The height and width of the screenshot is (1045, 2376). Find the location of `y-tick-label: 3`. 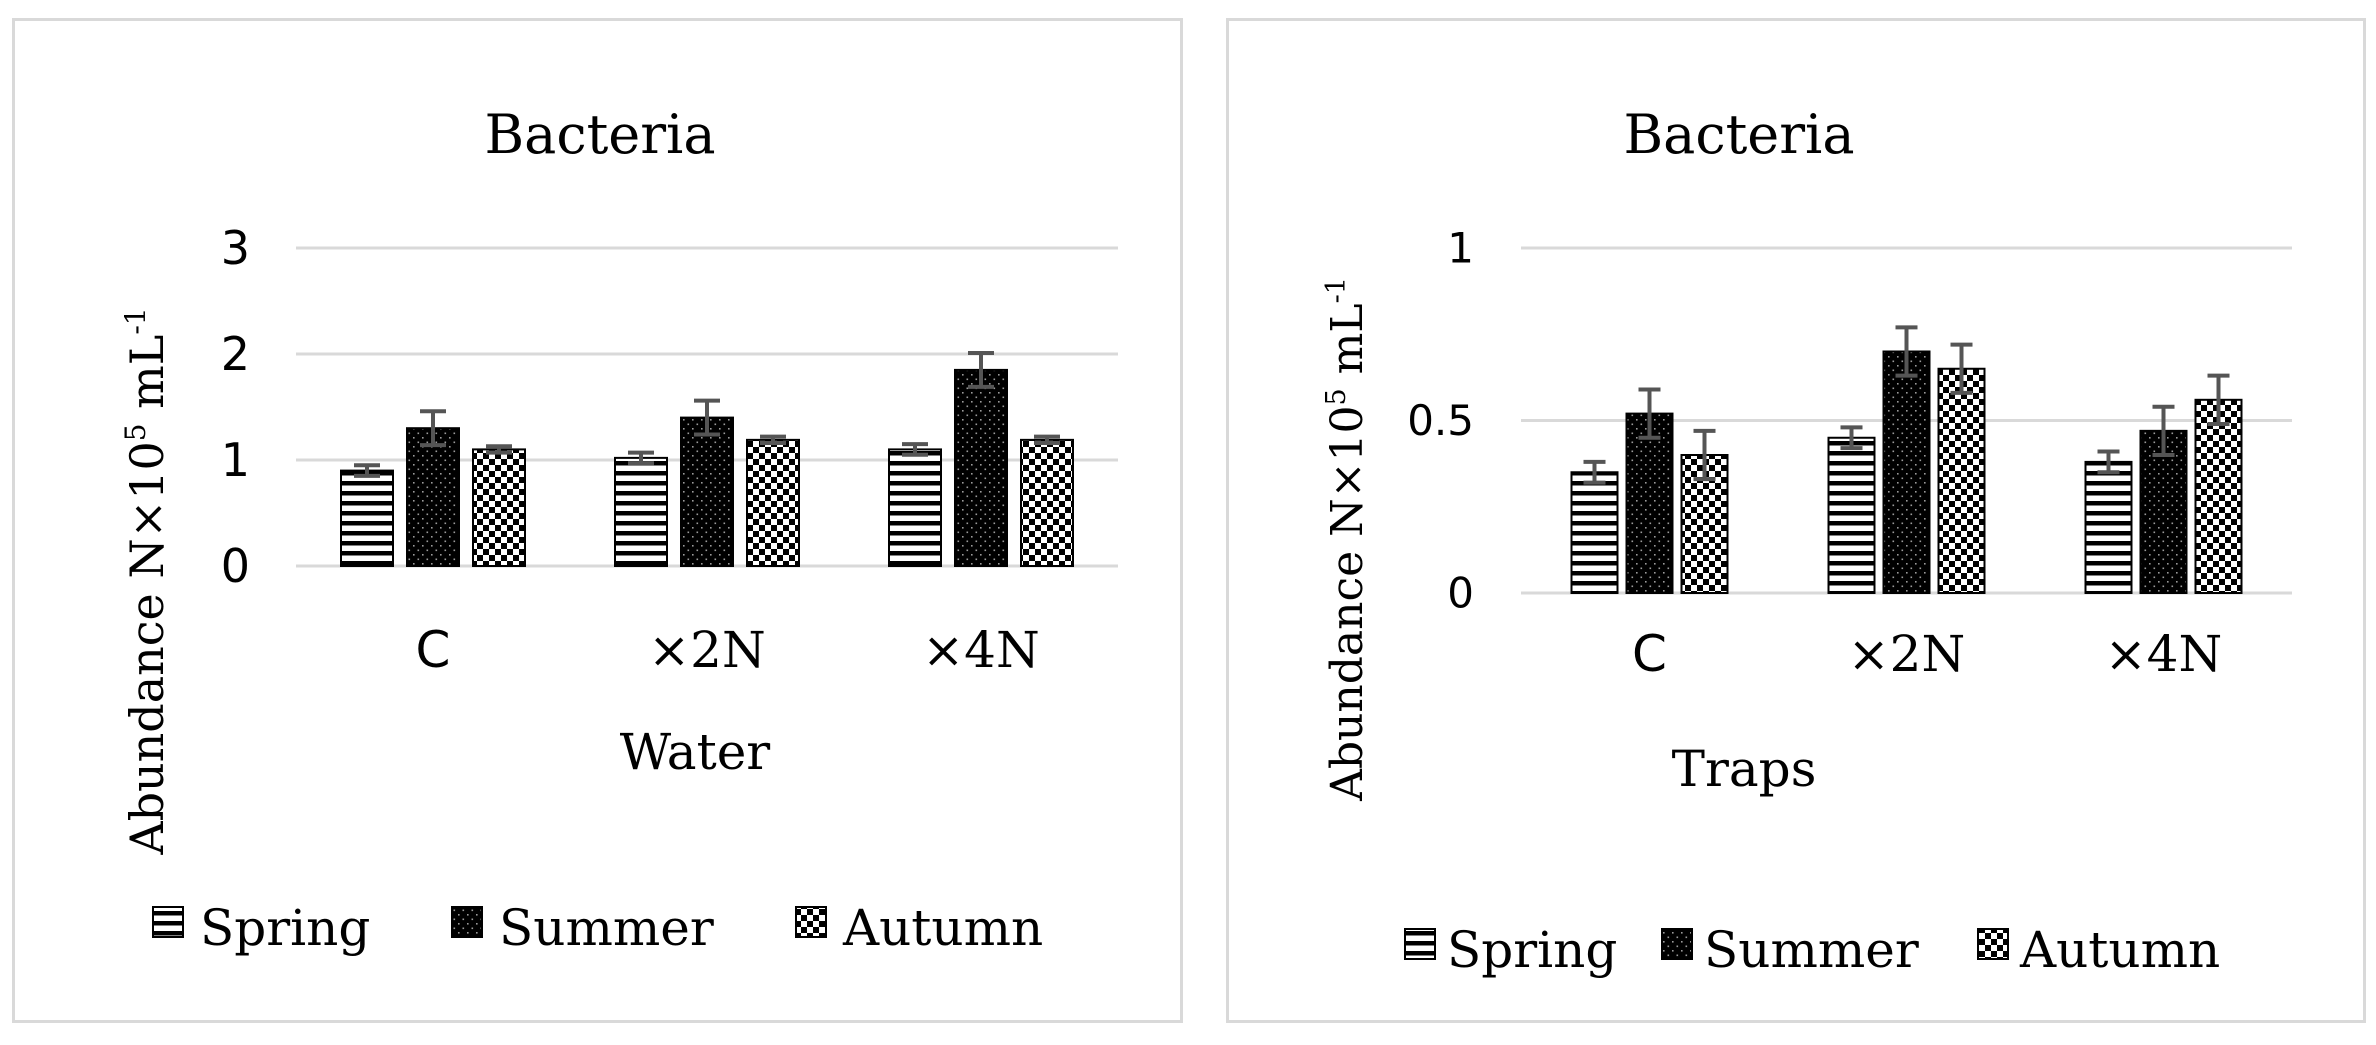

y-tick-label: 3 is located at coordinates (235, 248).